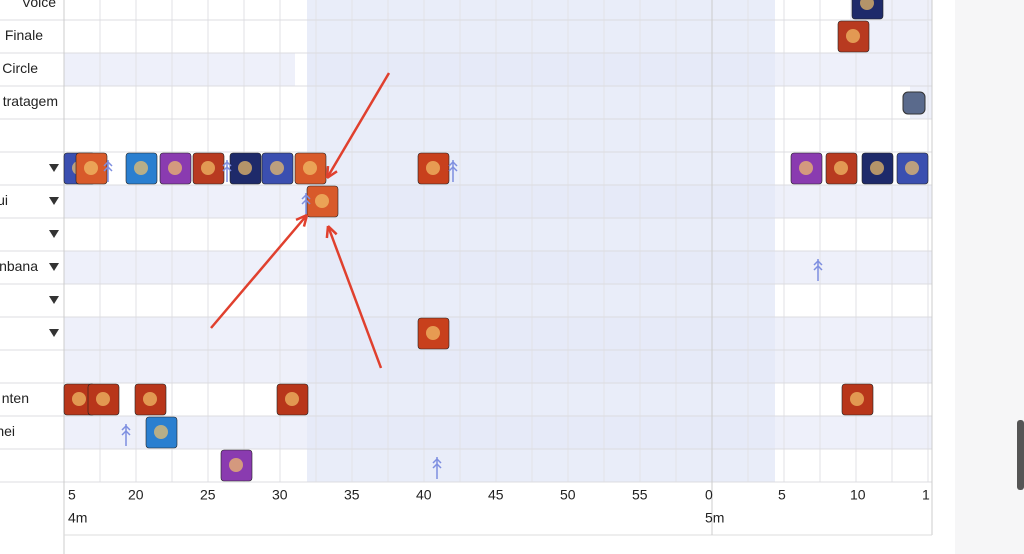 This screenshot has width=1024, height=554. What do you see at coordinates (858, 495) in the screenshot?
I see `axis-tick-label: 10` at bounding box center [858, 495].